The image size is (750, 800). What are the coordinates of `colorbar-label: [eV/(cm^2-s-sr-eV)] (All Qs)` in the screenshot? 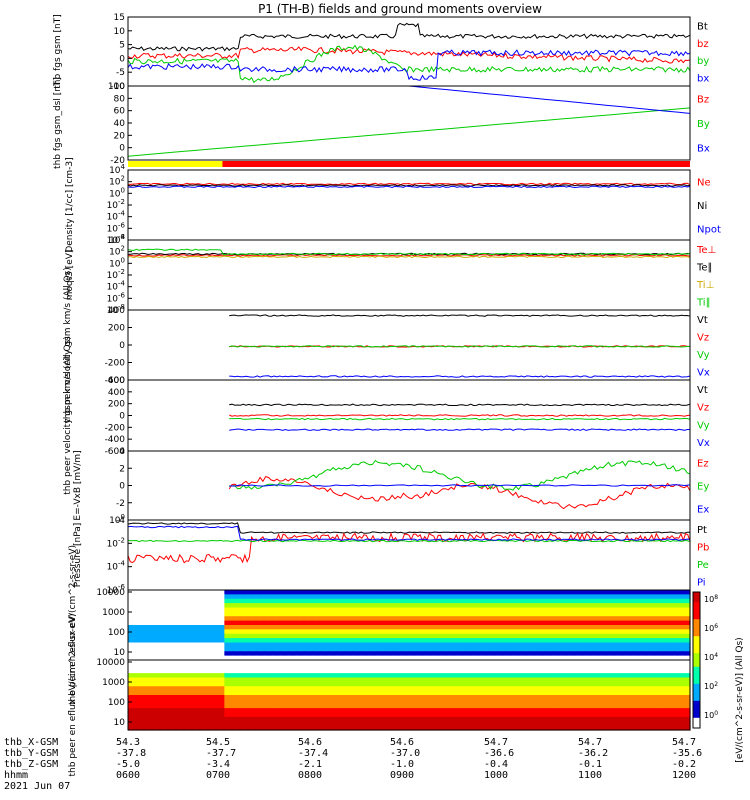 It's located at (740, 699).